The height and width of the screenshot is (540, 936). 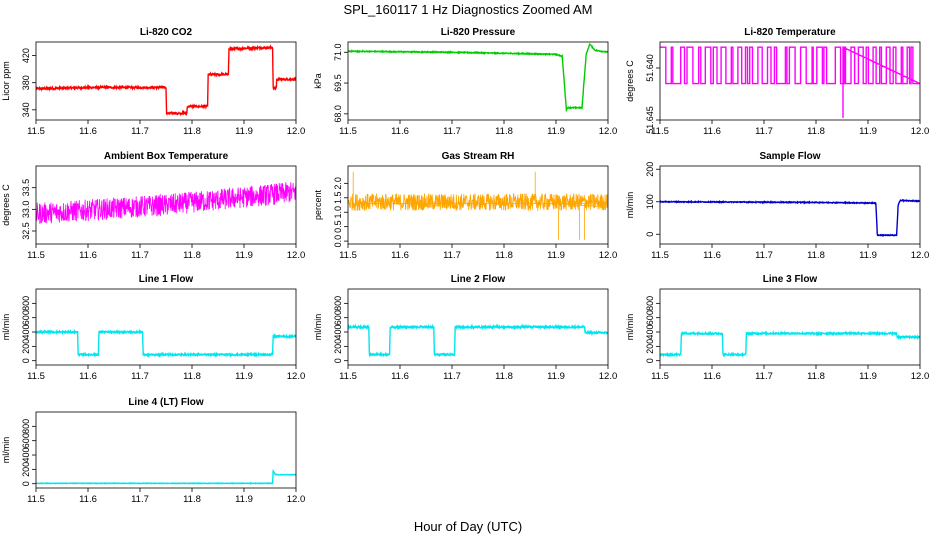 What do you see at coordinates (166, 402) in the screenshot?
I see `panel-title: Line 4 (LT) Flow` at bounding box center [166, 402].